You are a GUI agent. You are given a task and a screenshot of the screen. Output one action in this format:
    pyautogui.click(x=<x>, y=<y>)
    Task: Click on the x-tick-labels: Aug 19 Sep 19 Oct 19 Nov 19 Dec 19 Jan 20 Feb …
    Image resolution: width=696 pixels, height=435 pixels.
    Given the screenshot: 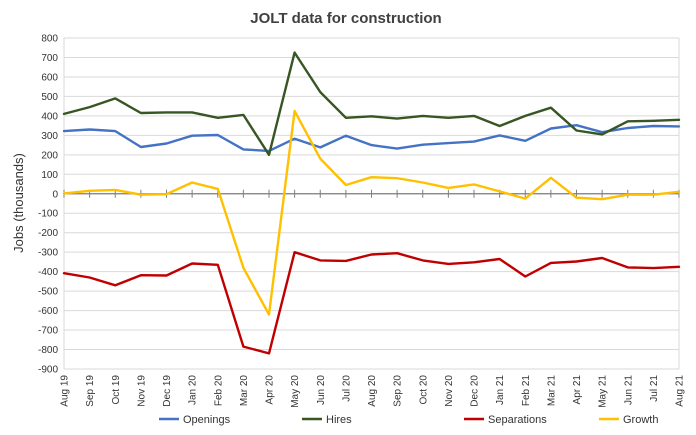 What is the action you would take?
    pyautogui.click(x=373, y=391)
    